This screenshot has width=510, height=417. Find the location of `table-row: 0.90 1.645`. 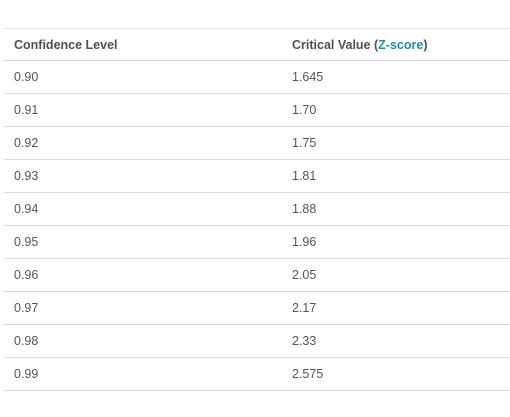

table-row: 0.90 1.645 is located at coordinates (257, 77).